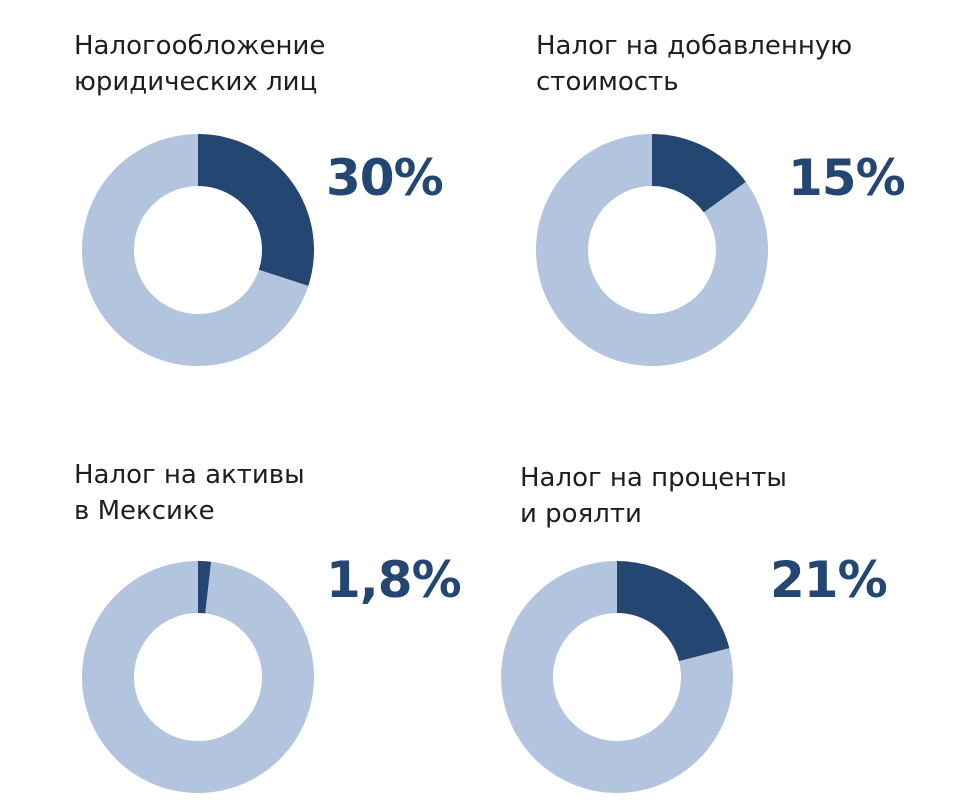 Image resolution: width=955 pixels, height=809 pixels. Describe the element at coordinates (581, 514) in the screenshot. I see `chart-title-line-2: и роялти` at that location.